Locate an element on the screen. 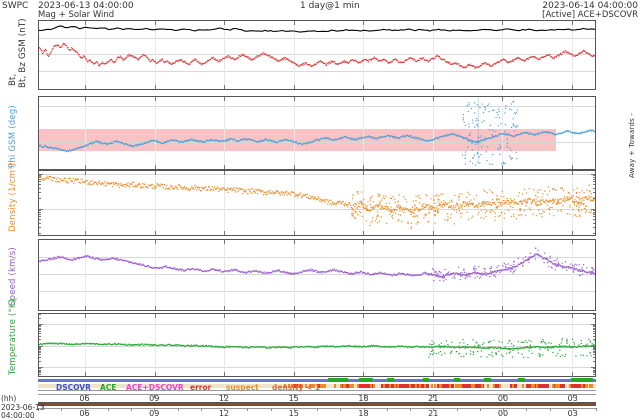 This screenshot has width=640, height=420. axis-label-speed: Speed (km/s) is located at coordinates (13, 276).